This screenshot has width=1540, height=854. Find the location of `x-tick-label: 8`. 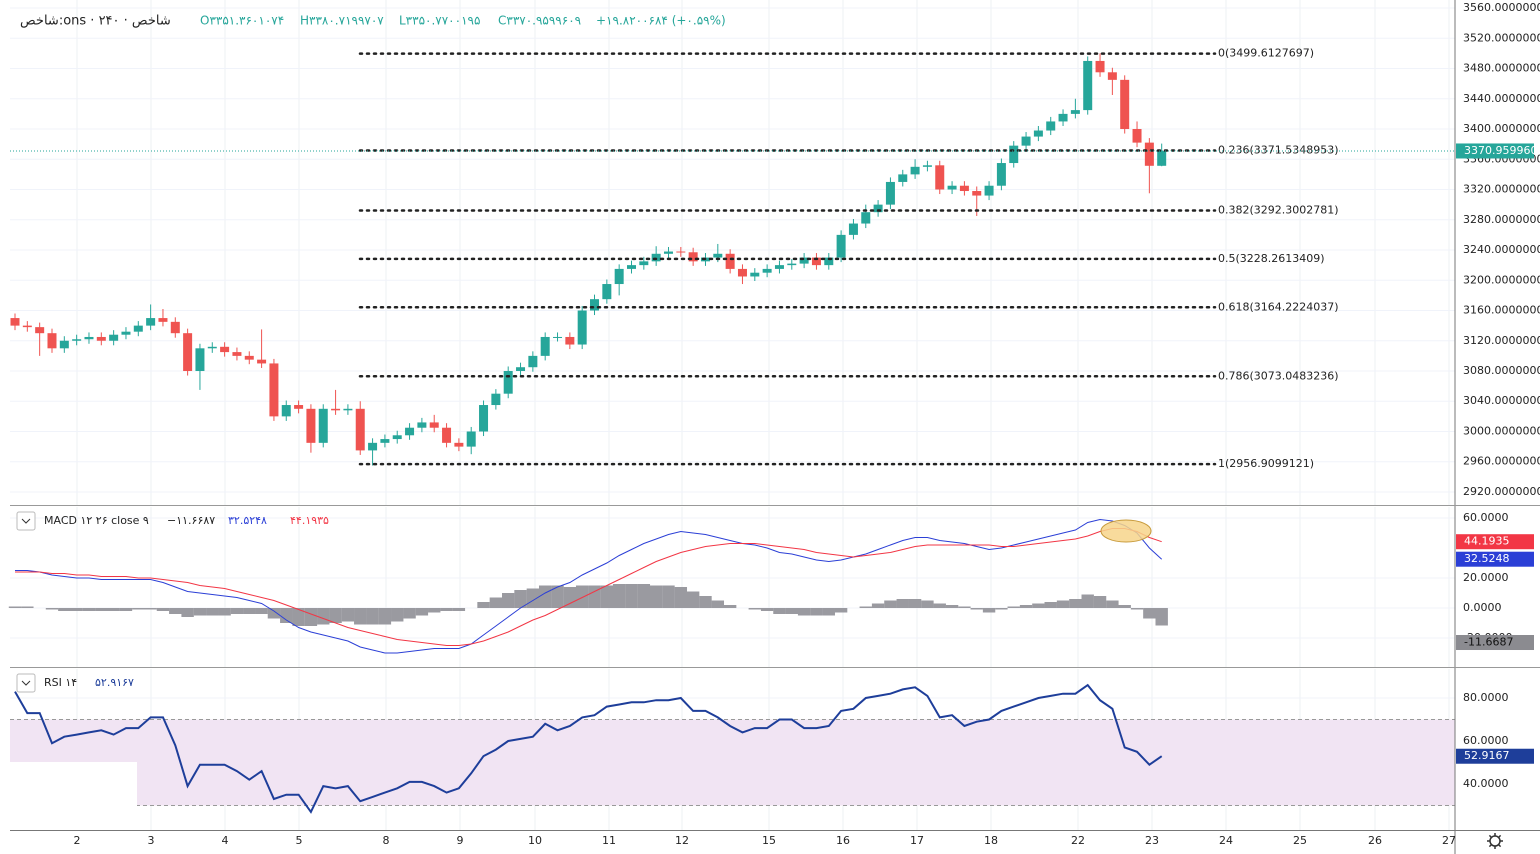

x-tick-label: 8 is located at coordinates (386, 840).